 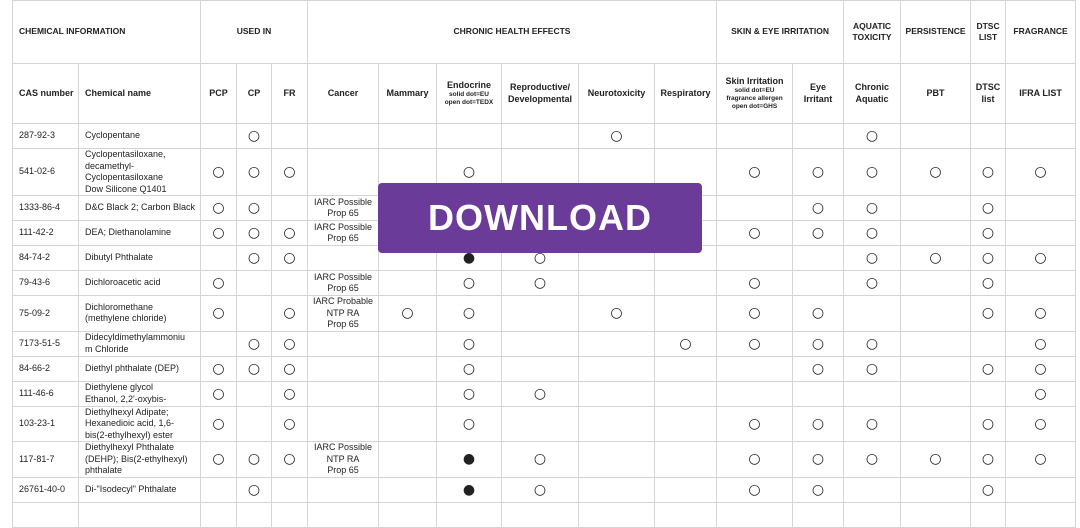 I want to click on column-header: CAS number, so click(x=45, y=93).